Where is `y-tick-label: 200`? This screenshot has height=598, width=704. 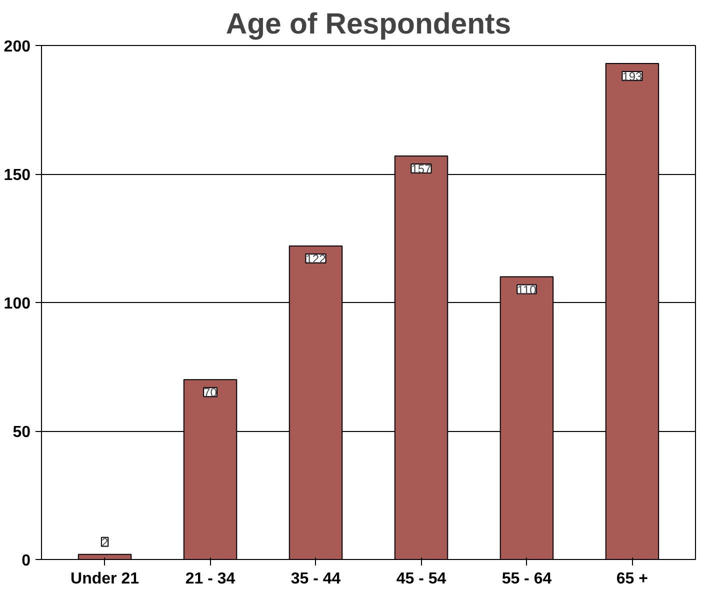
y-tick-label: 200 is located at coordinates (17, 47).